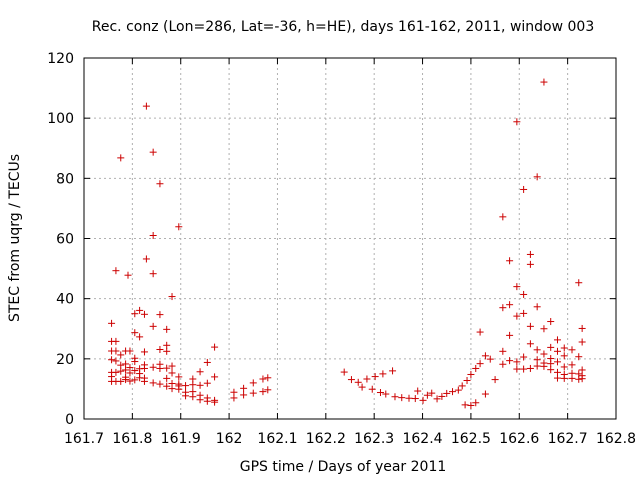 Image resolution: width=640 pixels, height=480 pixels. Describe the element at coordinates (326, 439) in the screenshot. I see `x-tick-label: 162.2` at that location.